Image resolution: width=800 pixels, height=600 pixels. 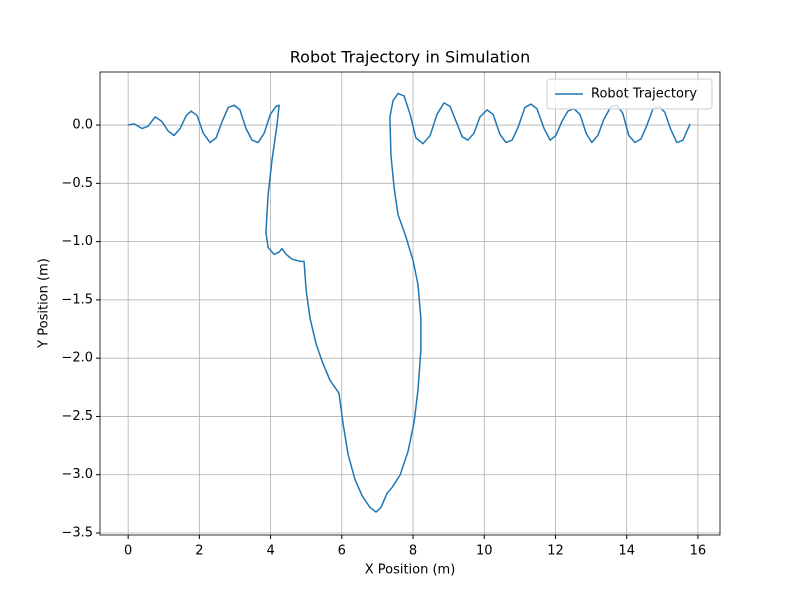 I want to click on y-tick-label: −2.5, so click(x=77, y=416).